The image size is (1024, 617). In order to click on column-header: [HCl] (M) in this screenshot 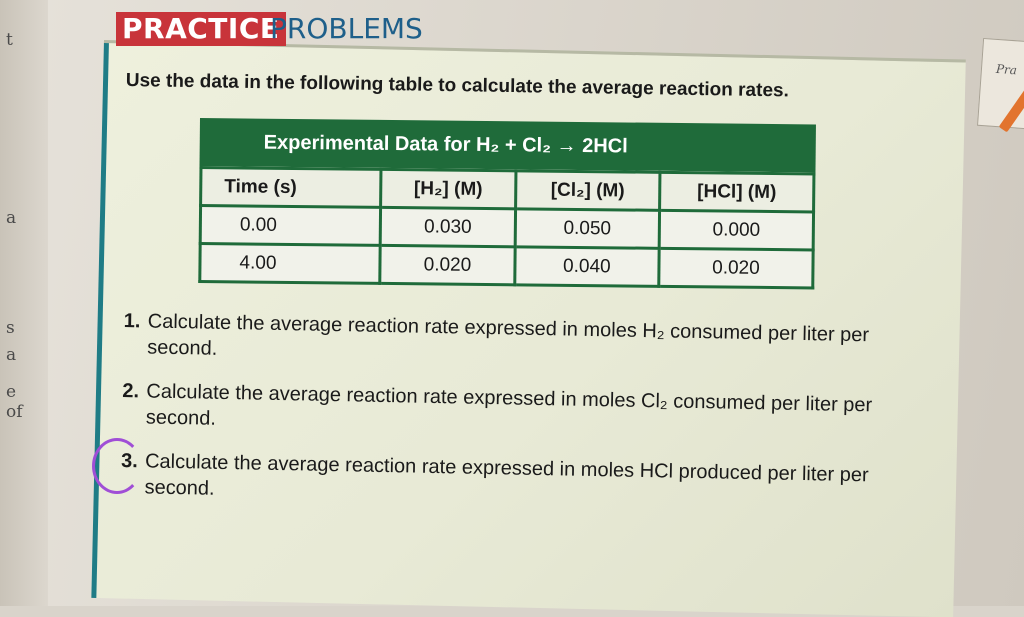, I will do `click(736, 192)`.